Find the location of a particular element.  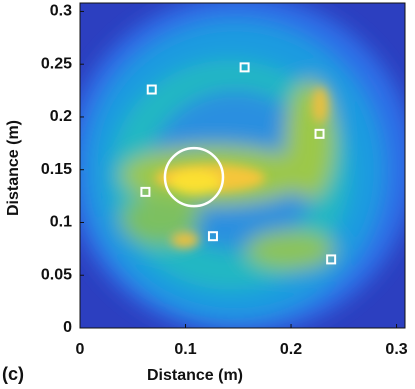

y-tick-label: 0 is located at coordinates (67, 327).